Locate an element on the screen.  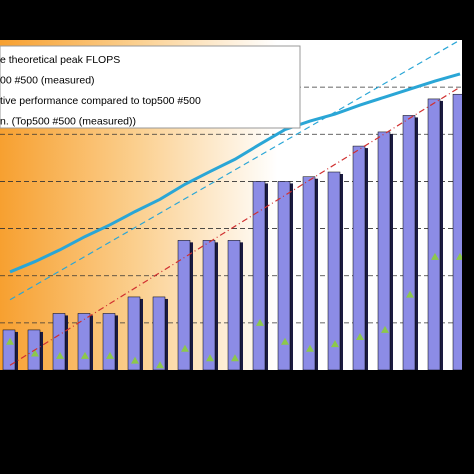
legend-label: 00 #500 (measured) is located at coordinates (47, 80).